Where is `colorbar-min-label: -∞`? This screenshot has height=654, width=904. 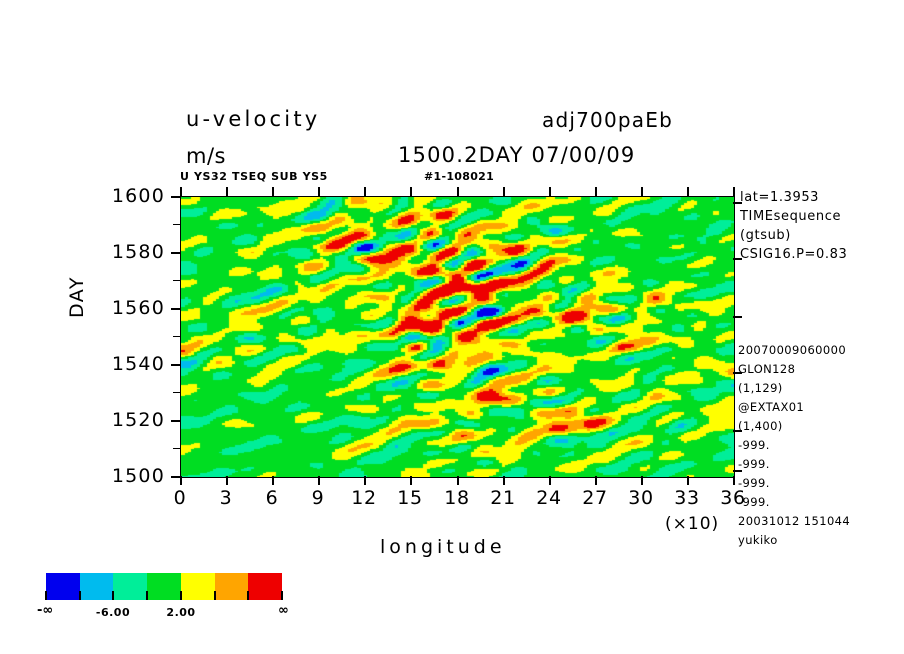 colorbar-min-label: -∞ is located at coordinates (45, 610).